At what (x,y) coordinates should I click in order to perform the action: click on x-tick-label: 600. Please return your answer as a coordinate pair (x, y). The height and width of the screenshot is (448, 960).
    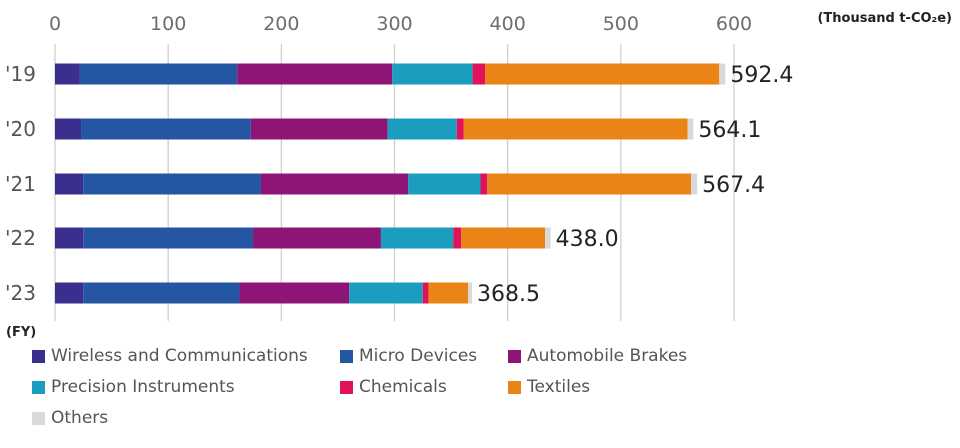
    Looking at the image, I should click on (734, 24).